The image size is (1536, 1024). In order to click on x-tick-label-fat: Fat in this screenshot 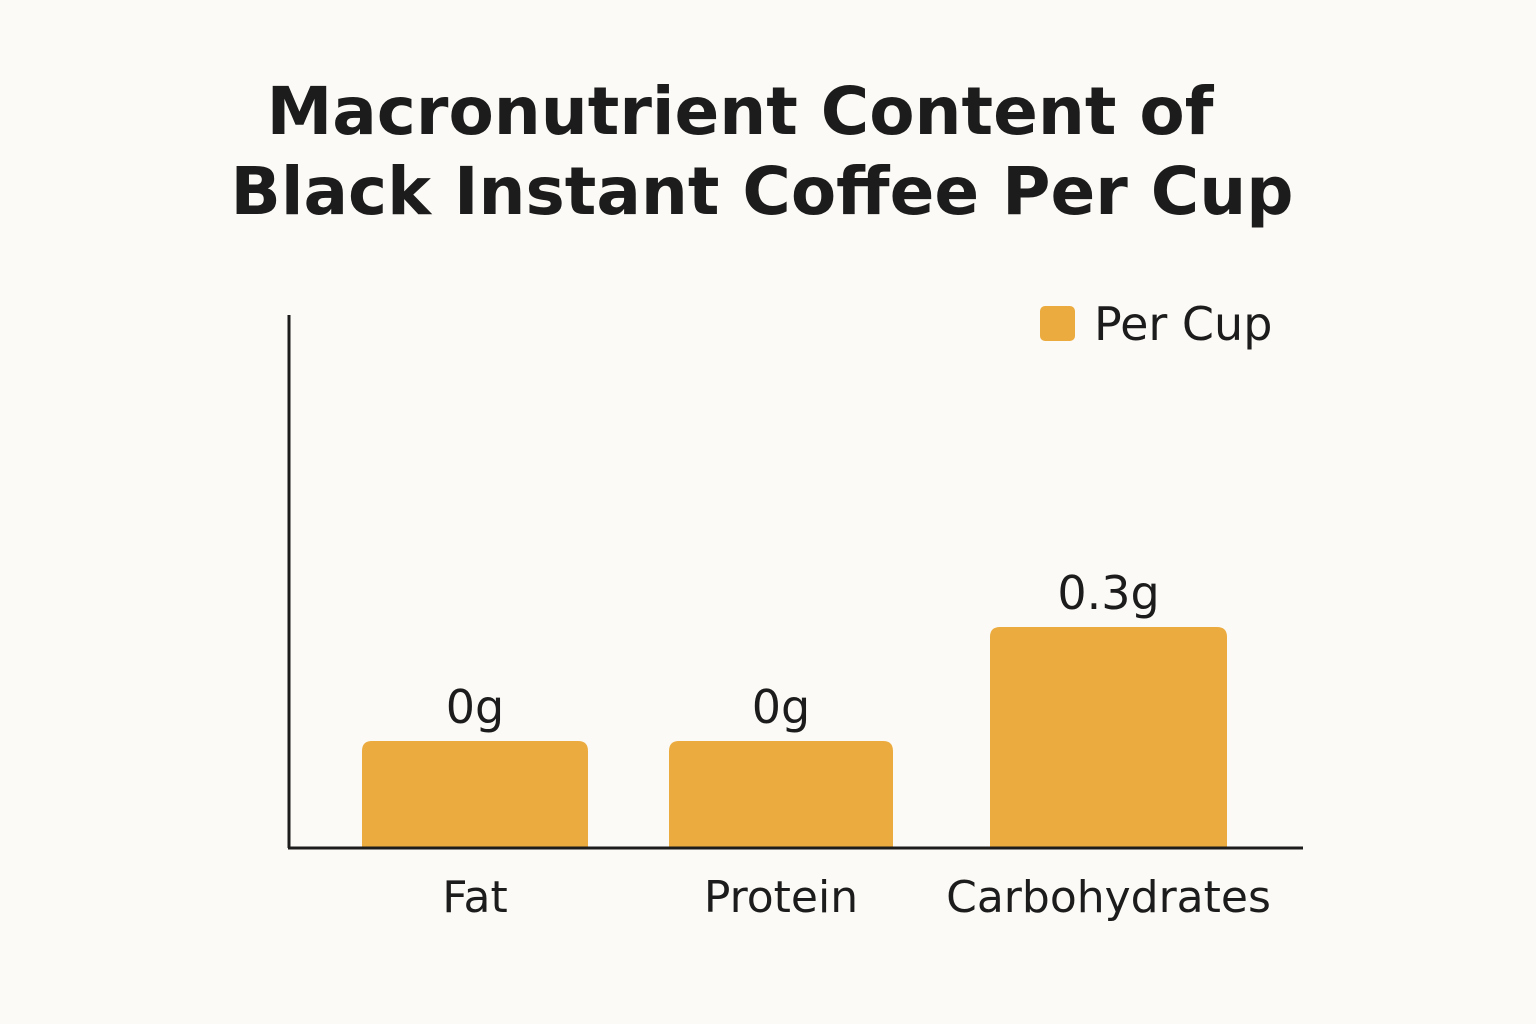, I will do `click(474, 897)`.